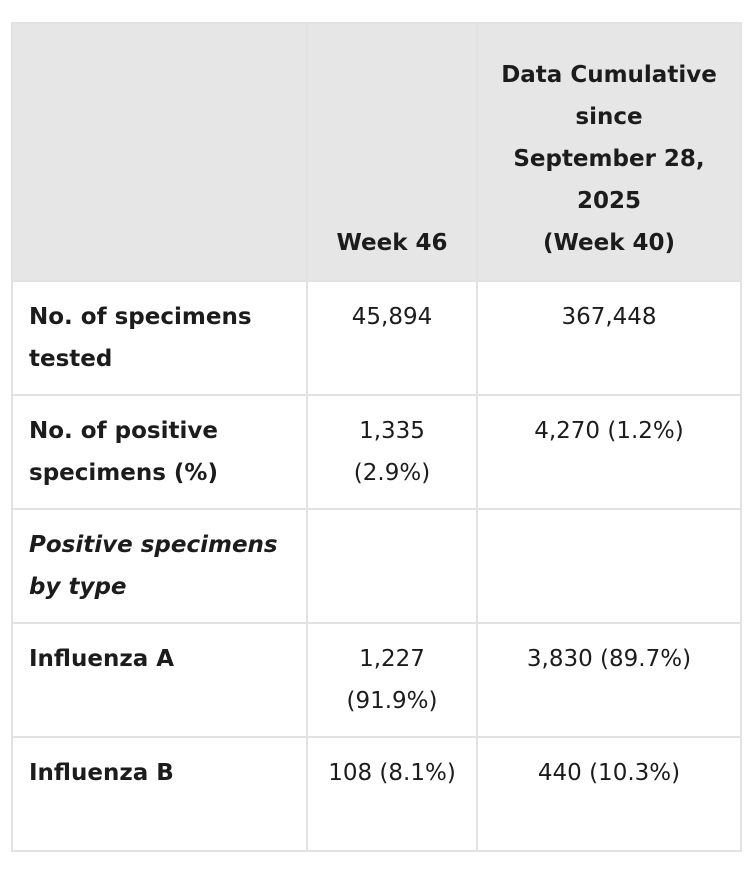  What do you see at coordinates (159, 794) in the screenshot?
I see `row-label: Influenza B` at bounding box center [159, 794].